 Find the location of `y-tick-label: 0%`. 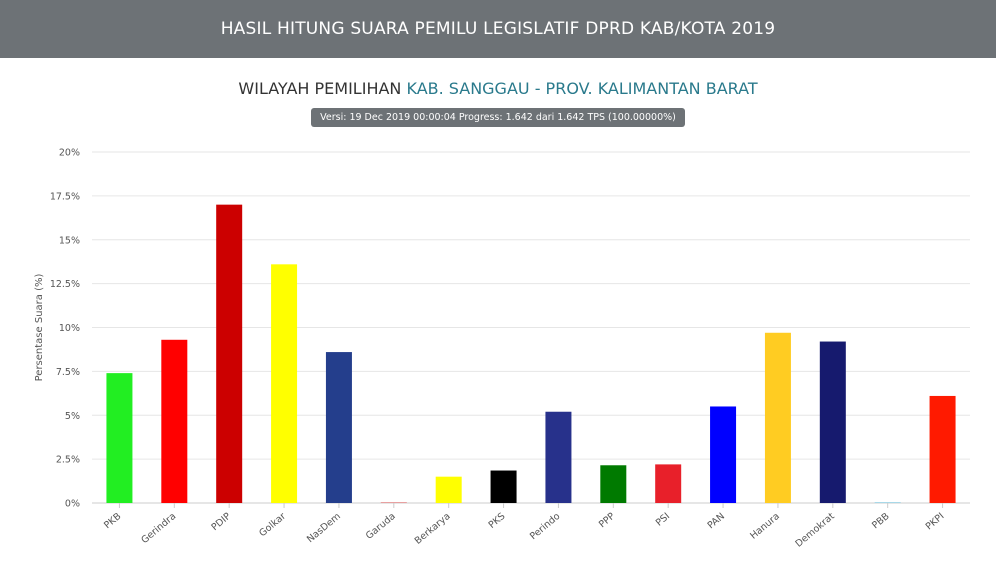

y-tick-label: 0% is located at coordinates (72, 504).